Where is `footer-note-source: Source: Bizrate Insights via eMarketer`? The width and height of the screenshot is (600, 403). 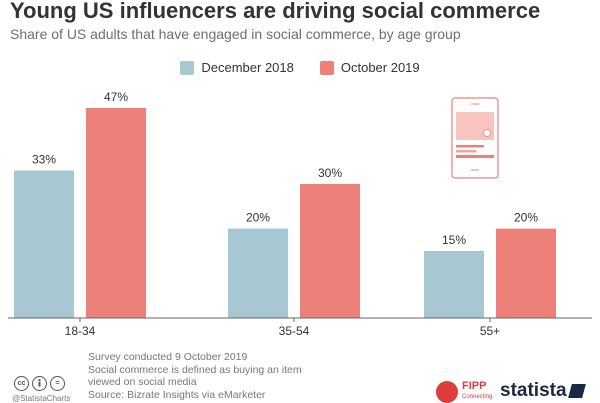 footer-note-source: Source: Bizrate Insights via eMarketer is located at coordinates (177, 394).